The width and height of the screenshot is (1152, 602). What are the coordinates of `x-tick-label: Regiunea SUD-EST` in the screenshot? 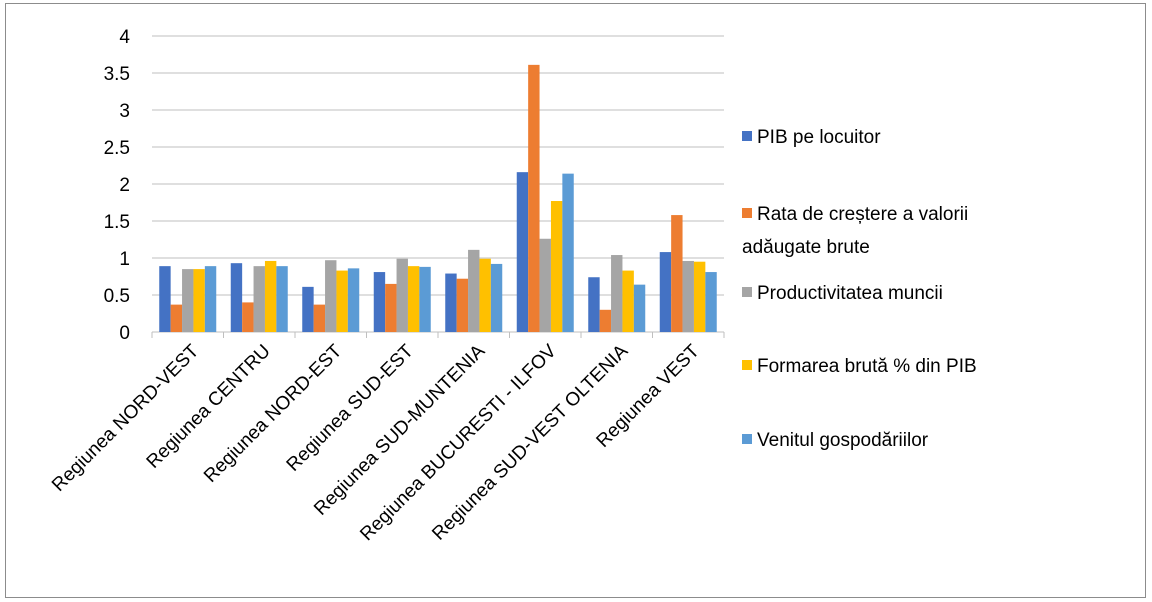 It's located at (350, 407).